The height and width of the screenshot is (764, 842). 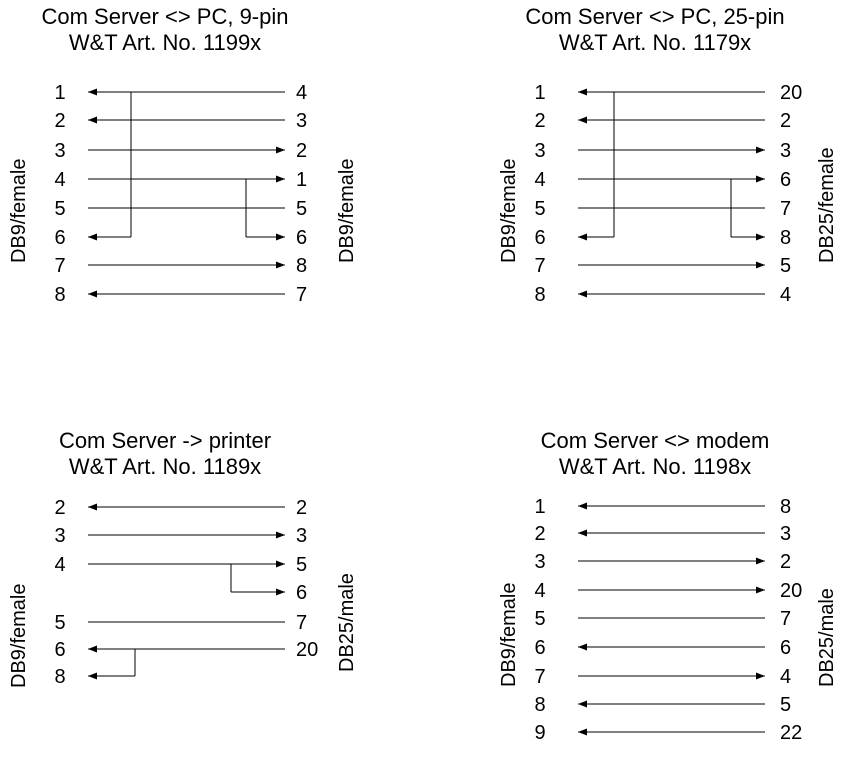 What do you see at coordinates (165, 466) in the screenshot?
I see `diagram-subtitle: W&T Art. No. 1189x` at bounding box center [165, 466].